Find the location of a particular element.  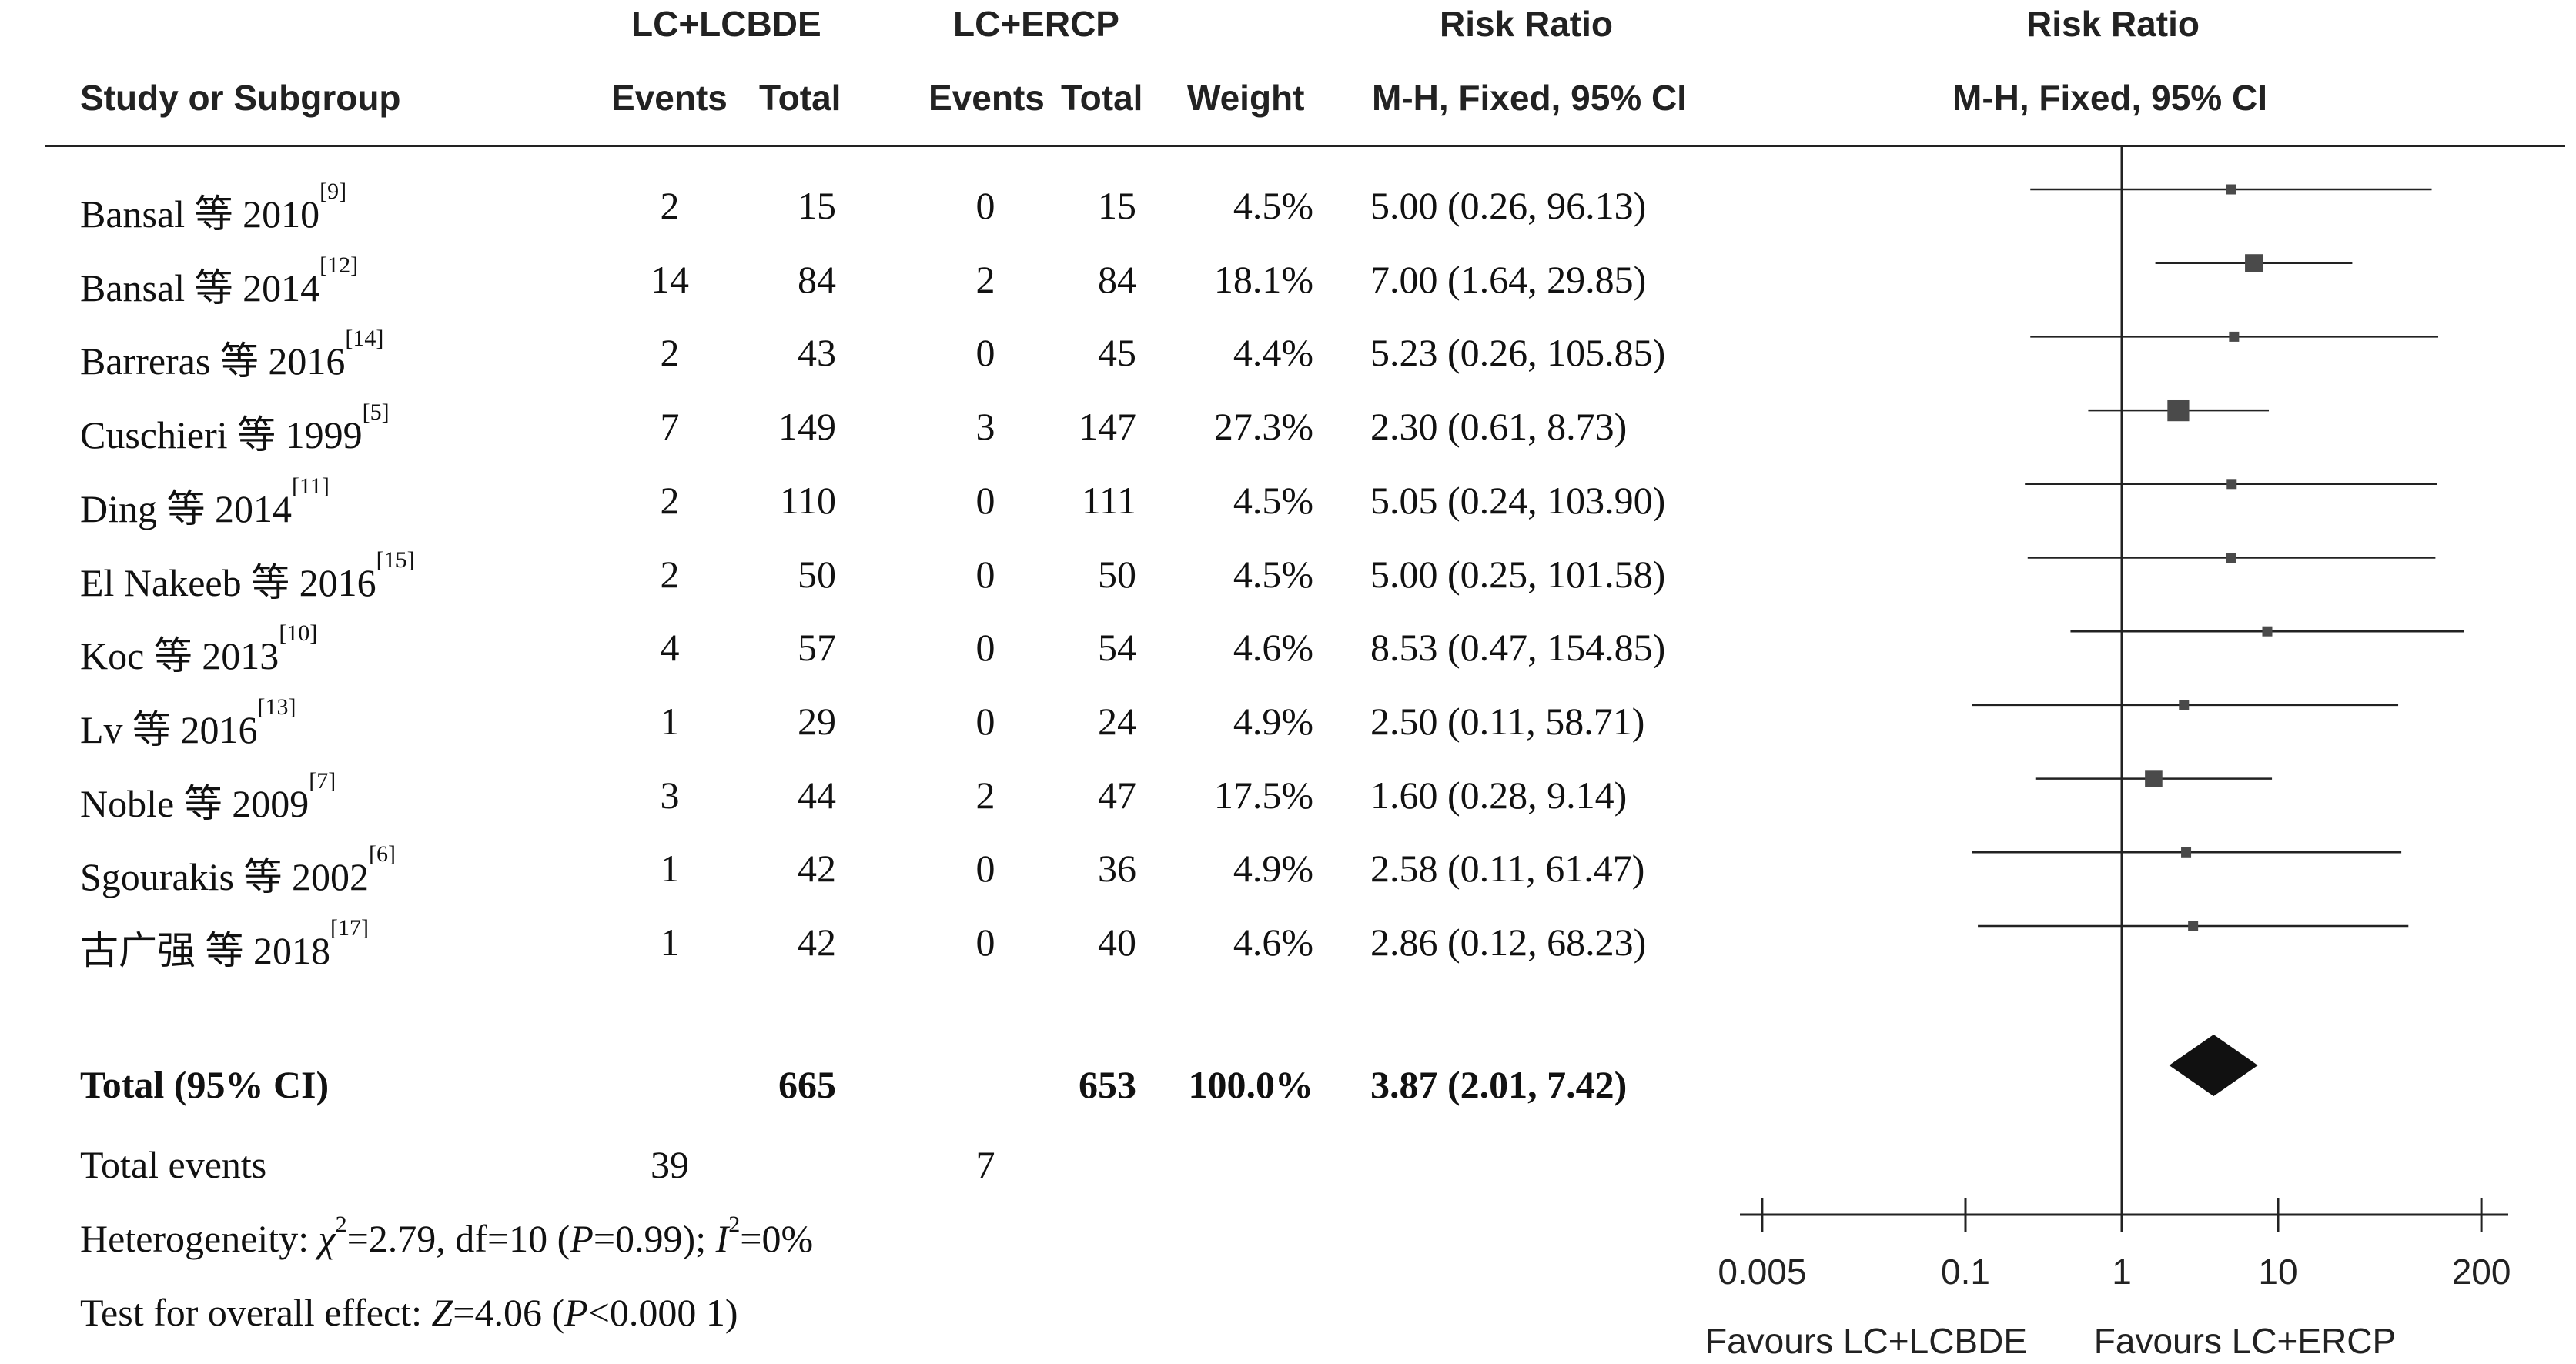

group2-header: LC+ERCP is located at coordinates (1036, 24).